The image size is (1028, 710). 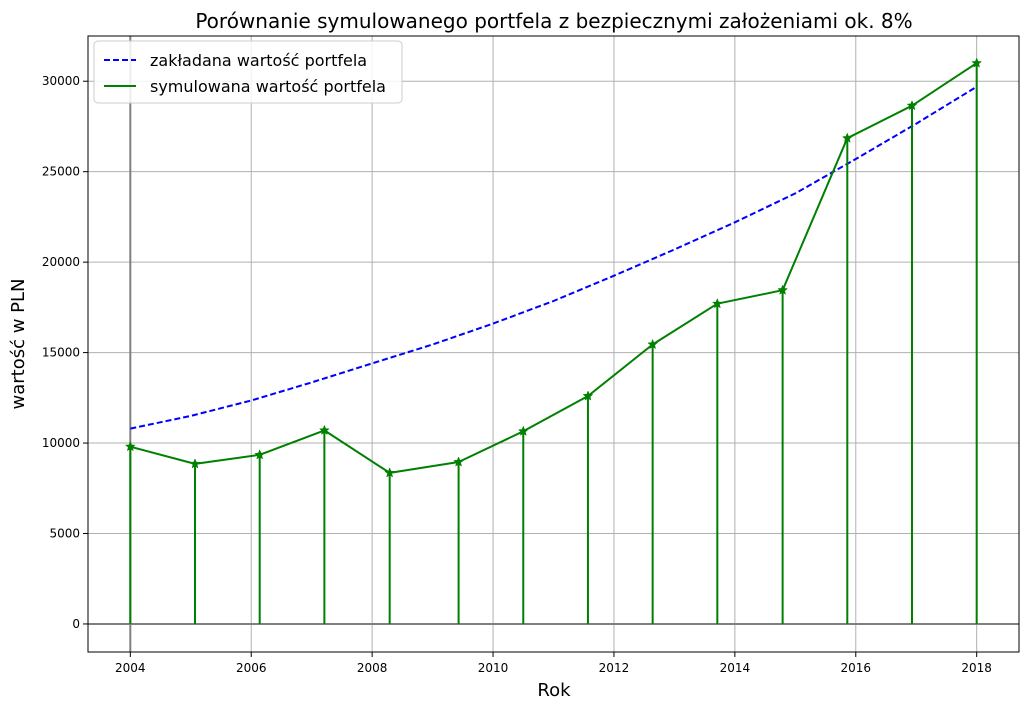 What do you see at coordinates (61, 262) in the screenshot?
I see `y-tick-label: 20000` at bounding box center [61, 262].